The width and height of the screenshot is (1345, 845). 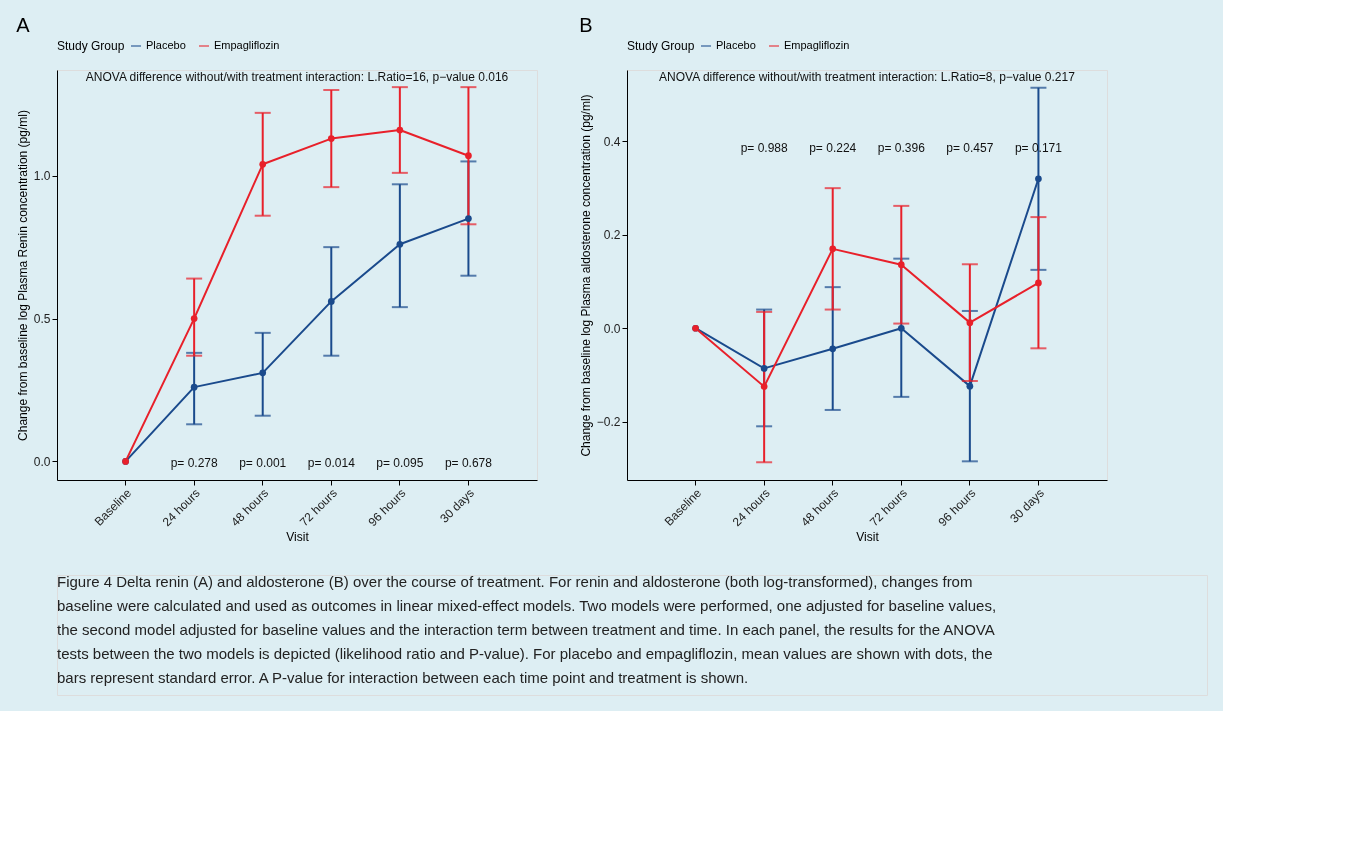 What do you see at coordinates (42, 319) in the screenshot?
I see `y-tick-label: 0.5` at bounding box center [42, 319].